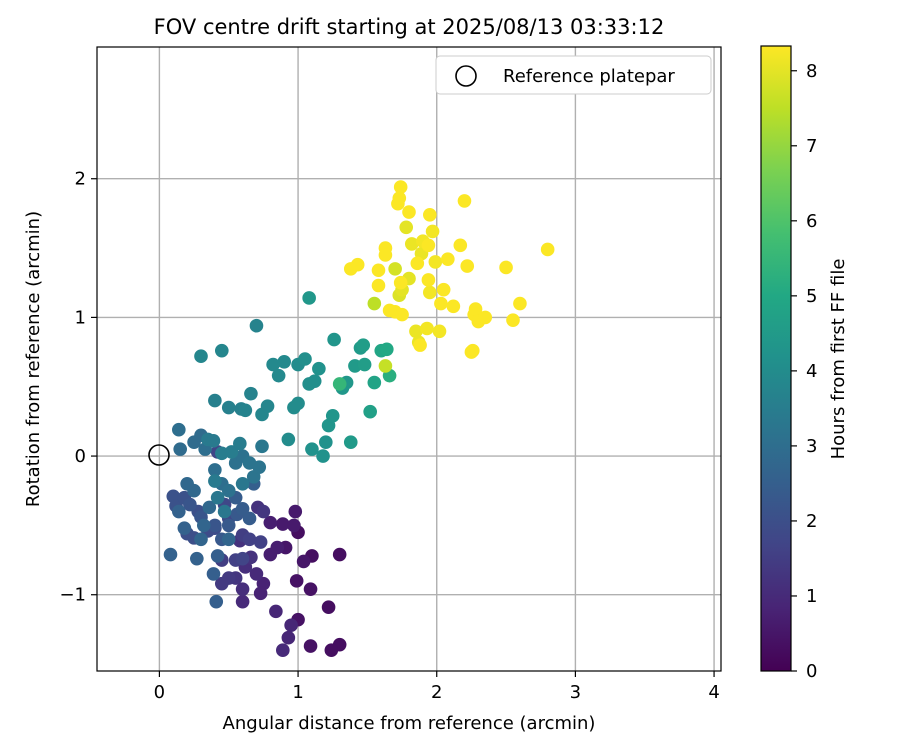  I want to click on x-axis-ticks: 0 1 2 3 4, so click(437, 687).